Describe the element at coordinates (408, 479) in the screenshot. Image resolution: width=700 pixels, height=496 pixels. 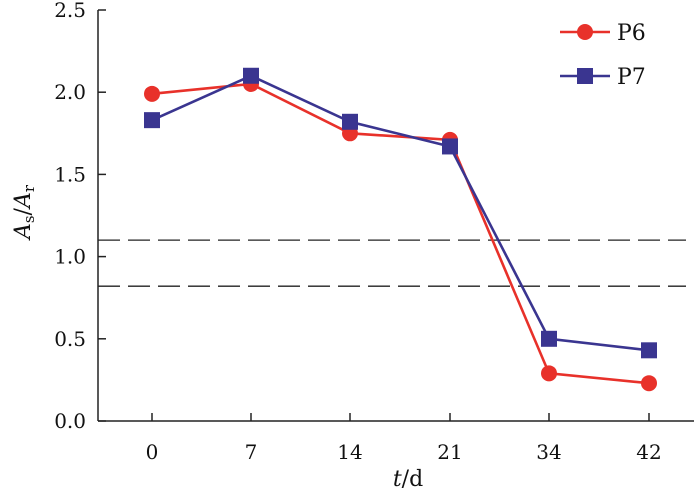
I see `x-axis-title: t/d` at that location.